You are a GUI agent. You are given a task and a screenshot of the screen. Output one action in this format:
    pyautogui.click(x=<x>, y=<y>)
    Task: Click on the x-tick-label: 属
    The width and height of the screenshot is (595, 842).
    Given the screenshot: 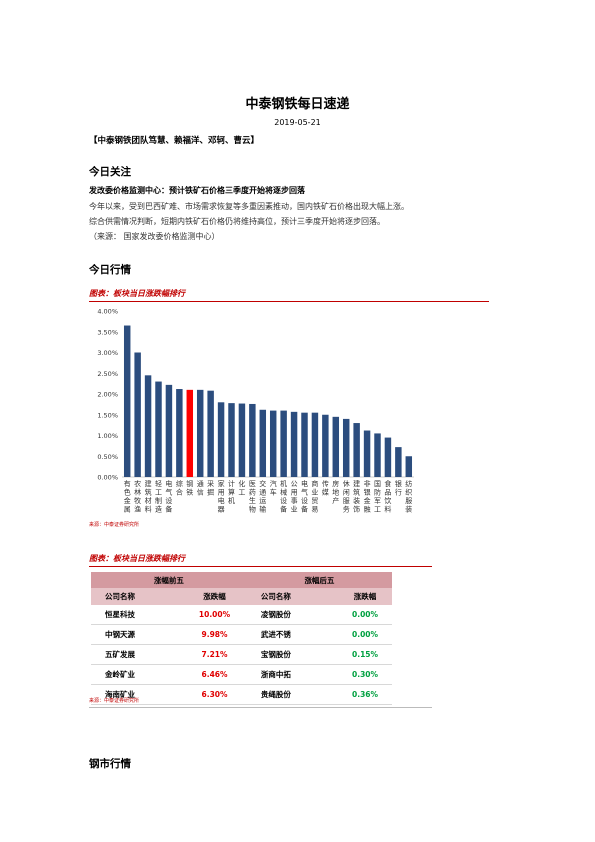 What is the action you would take?
    pyautogui.click(x=127, y=510)
    